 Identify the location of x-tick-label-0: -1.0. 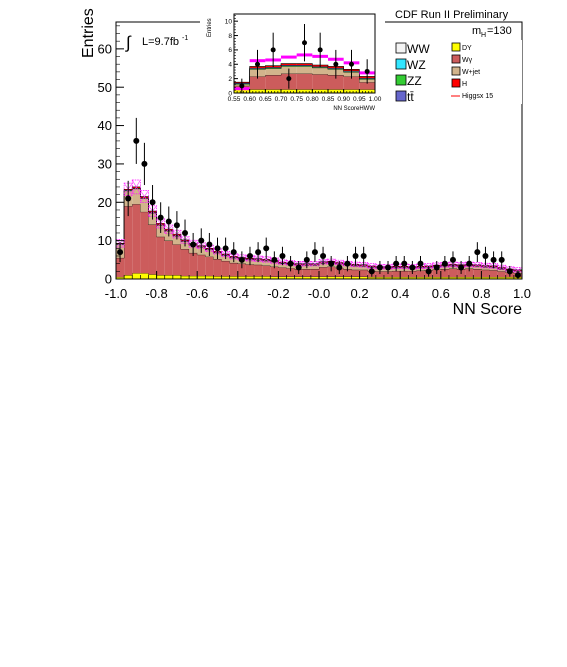
(116, 293).